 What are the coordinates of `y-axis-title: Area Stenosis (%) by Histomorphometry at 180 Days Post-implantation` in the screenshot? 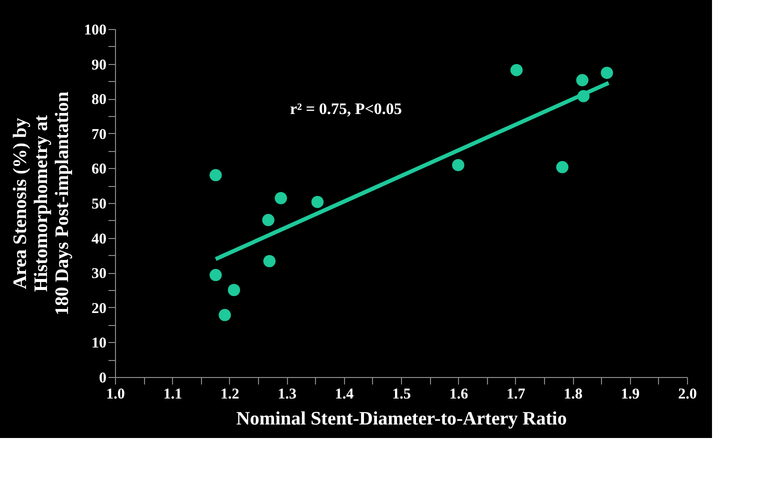 It's located at (41, 203).